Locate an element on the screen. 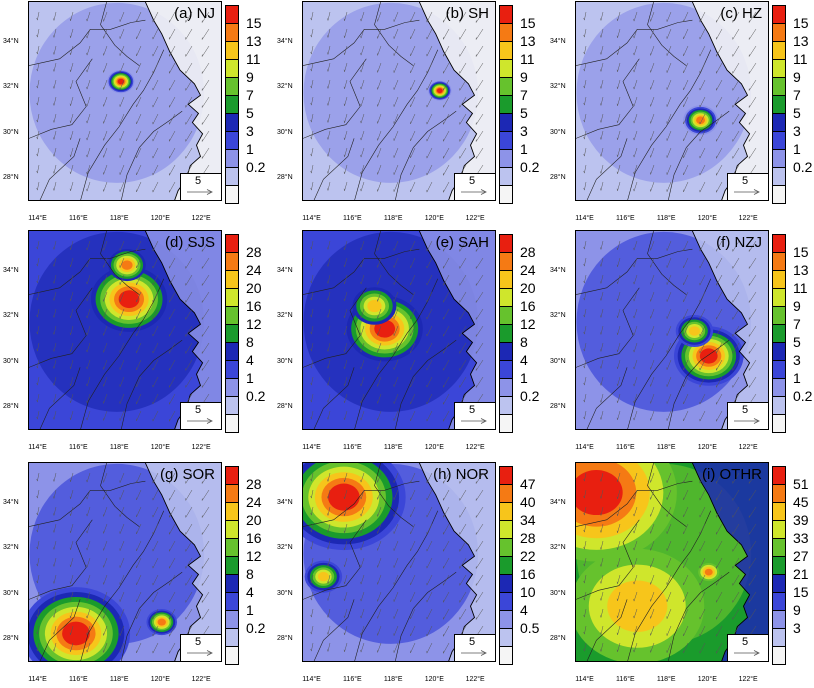 Image resolution: width=814 pixels, height=688 pixels. colorbar-level-label: 0.5 is located at coordinates (529, 628).